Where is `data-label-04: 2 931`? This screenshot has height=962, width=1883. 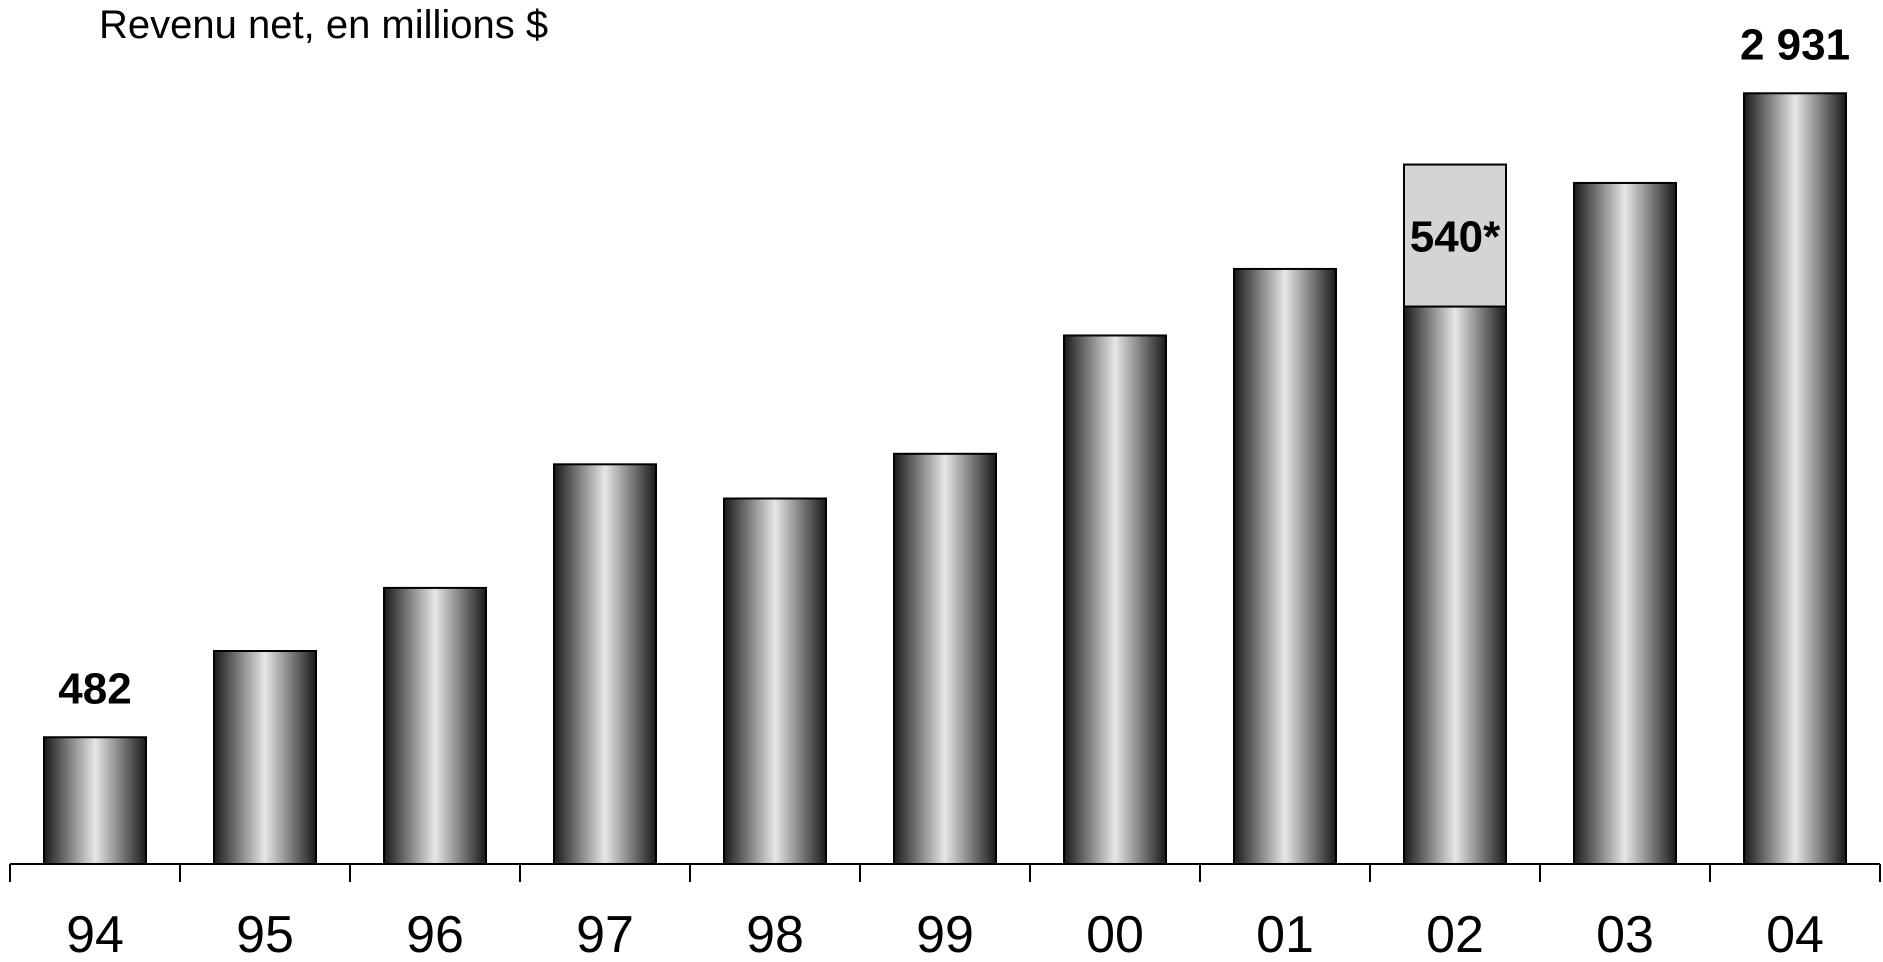 data-label-04: 2 931 is located at coordinates (1795, 44).